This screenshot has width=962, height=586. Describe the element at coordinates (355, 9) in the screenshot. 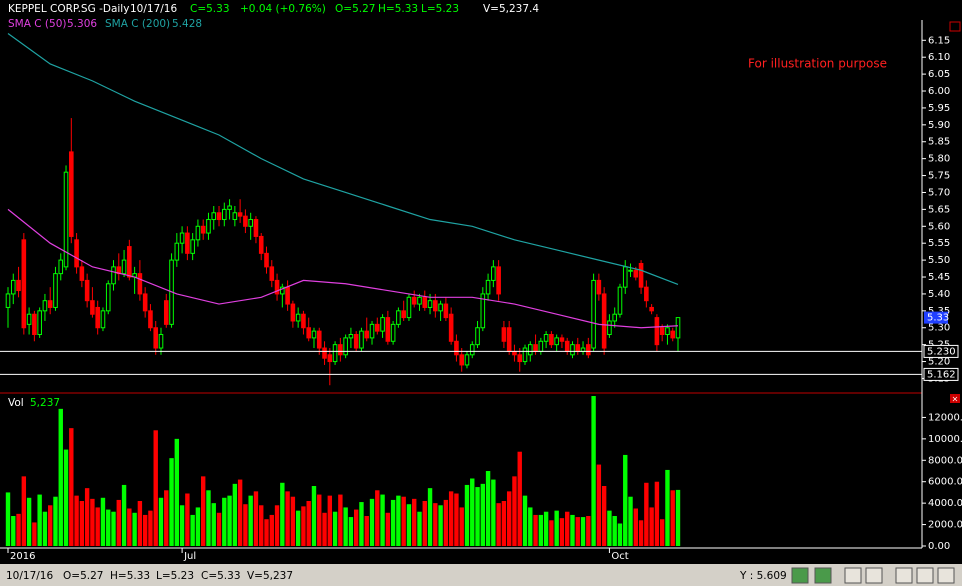

I see `open-value: O=5.27` at that location.